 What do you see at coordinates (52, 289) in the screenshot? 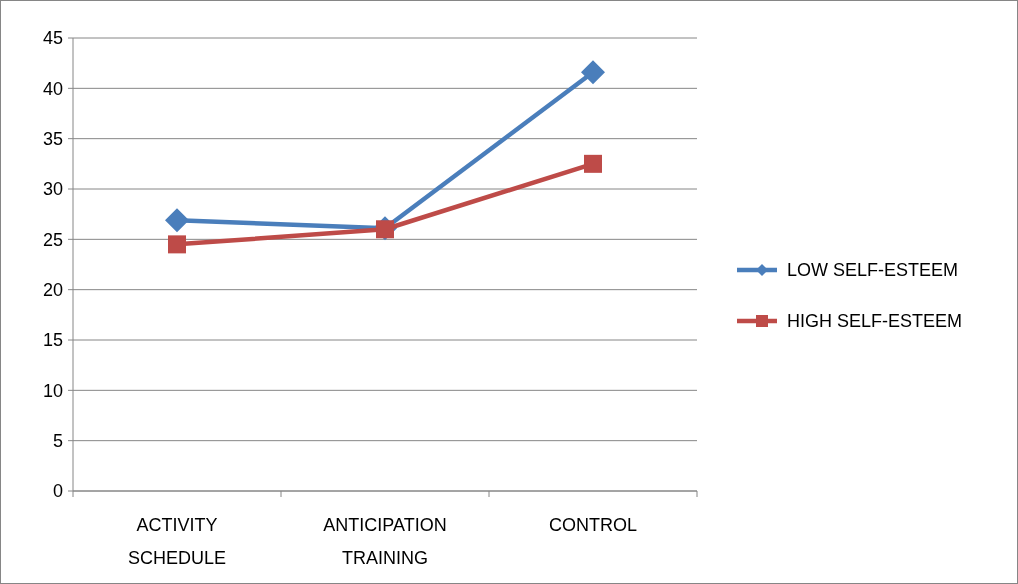
I see `y-tick-label: 20` at bounding box center [52, 289].